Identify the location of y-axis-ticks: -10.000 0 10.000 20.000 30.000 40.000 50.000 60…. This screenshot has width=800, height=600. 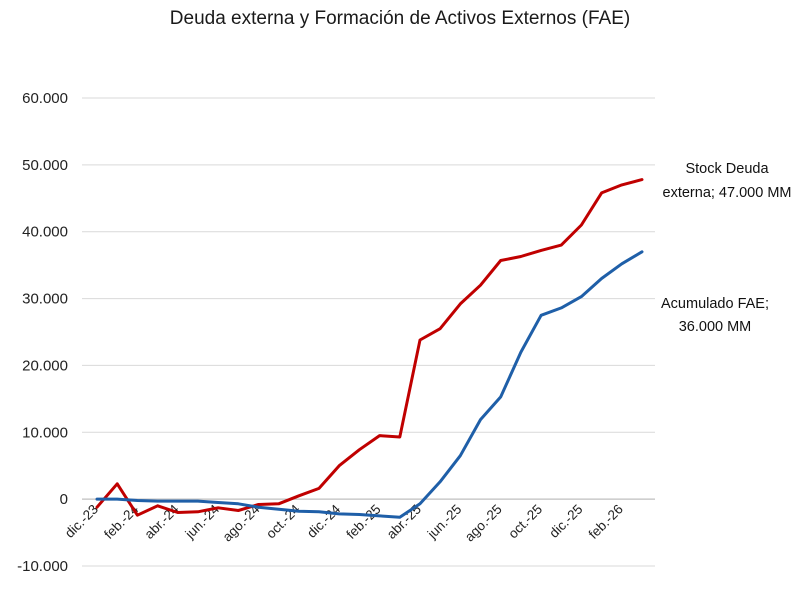
(42, 332).